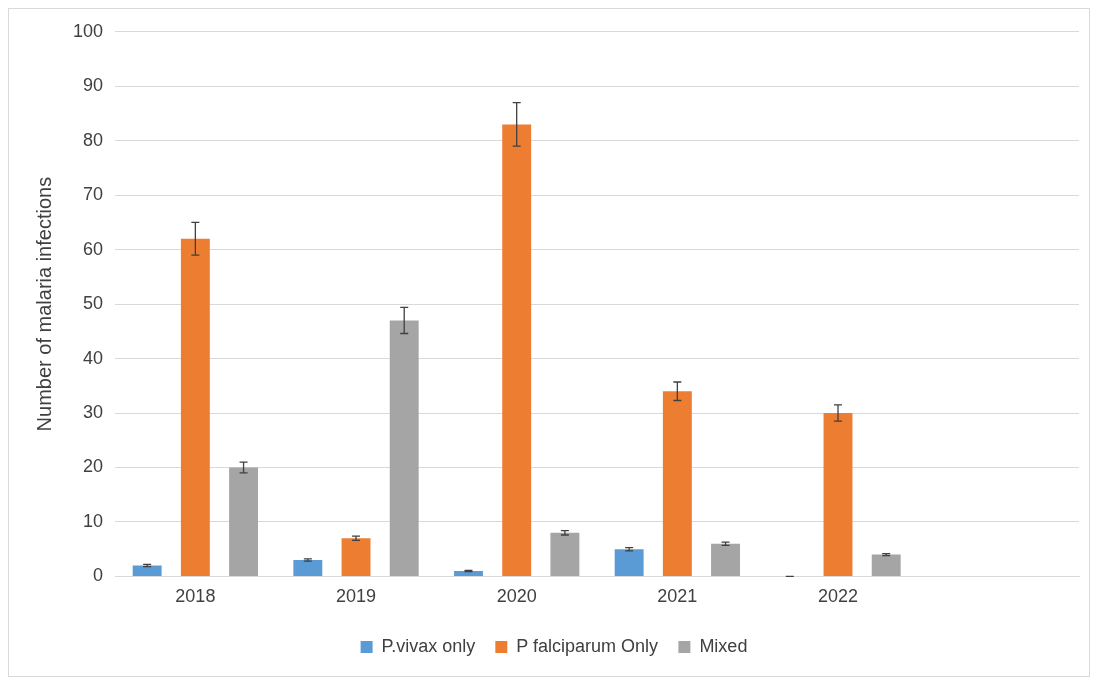 The image size is (1096, 683). Describe the element at coordinates (428, 645) in the screenshot. I see `legend-label: P.vivax only` at that location.